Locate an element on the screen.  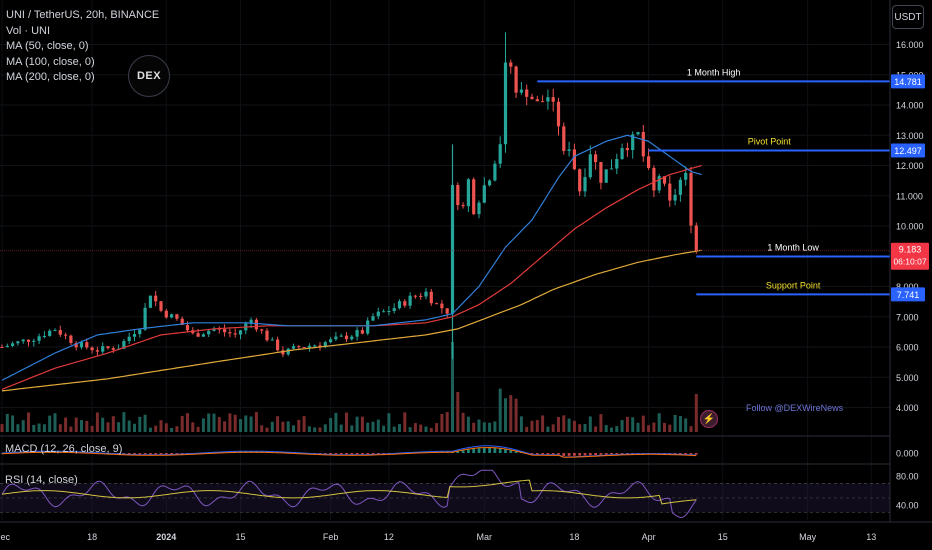
x-tick-label: 2024 is located at coordinates (166, 537).